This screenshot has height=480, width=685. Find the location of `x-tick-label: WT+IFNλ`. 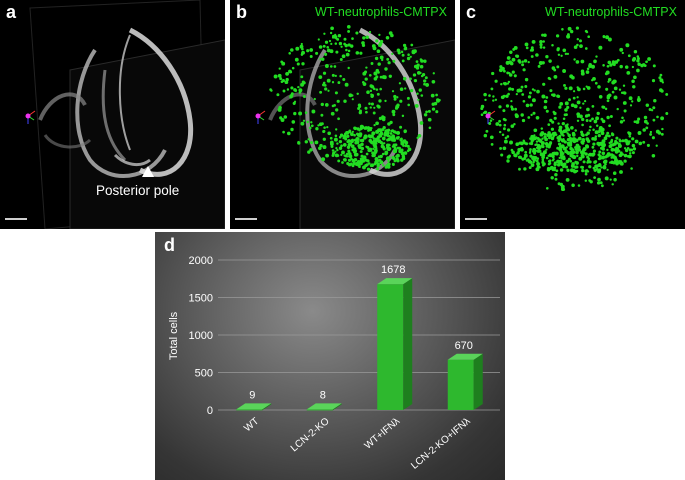

x-tick-label: WT+IFNλ is located at coordinates (383, 434).